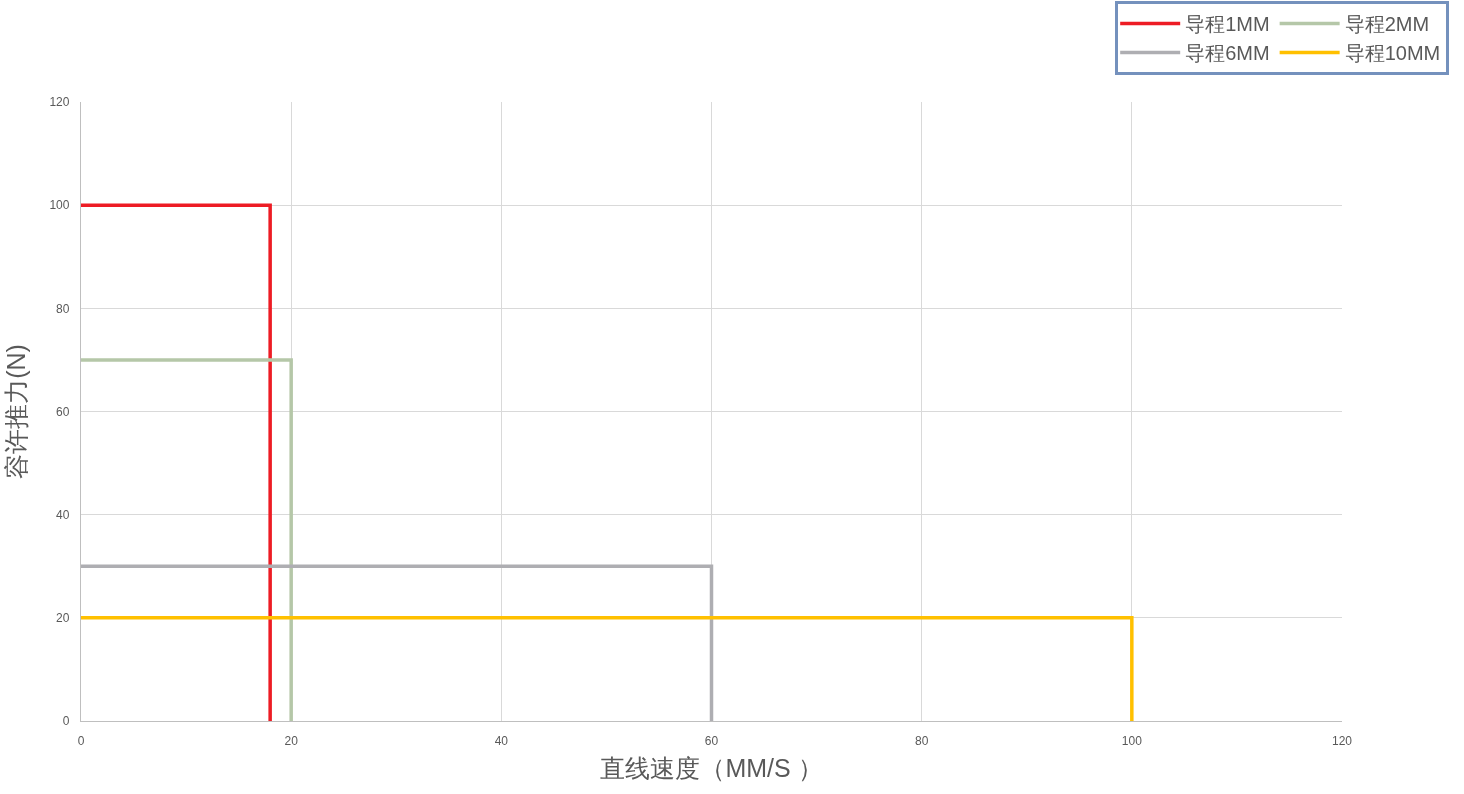  Describe the element at coordinates (921, 740) in the screenshot. I see `x-tick-label: 80` at that location.